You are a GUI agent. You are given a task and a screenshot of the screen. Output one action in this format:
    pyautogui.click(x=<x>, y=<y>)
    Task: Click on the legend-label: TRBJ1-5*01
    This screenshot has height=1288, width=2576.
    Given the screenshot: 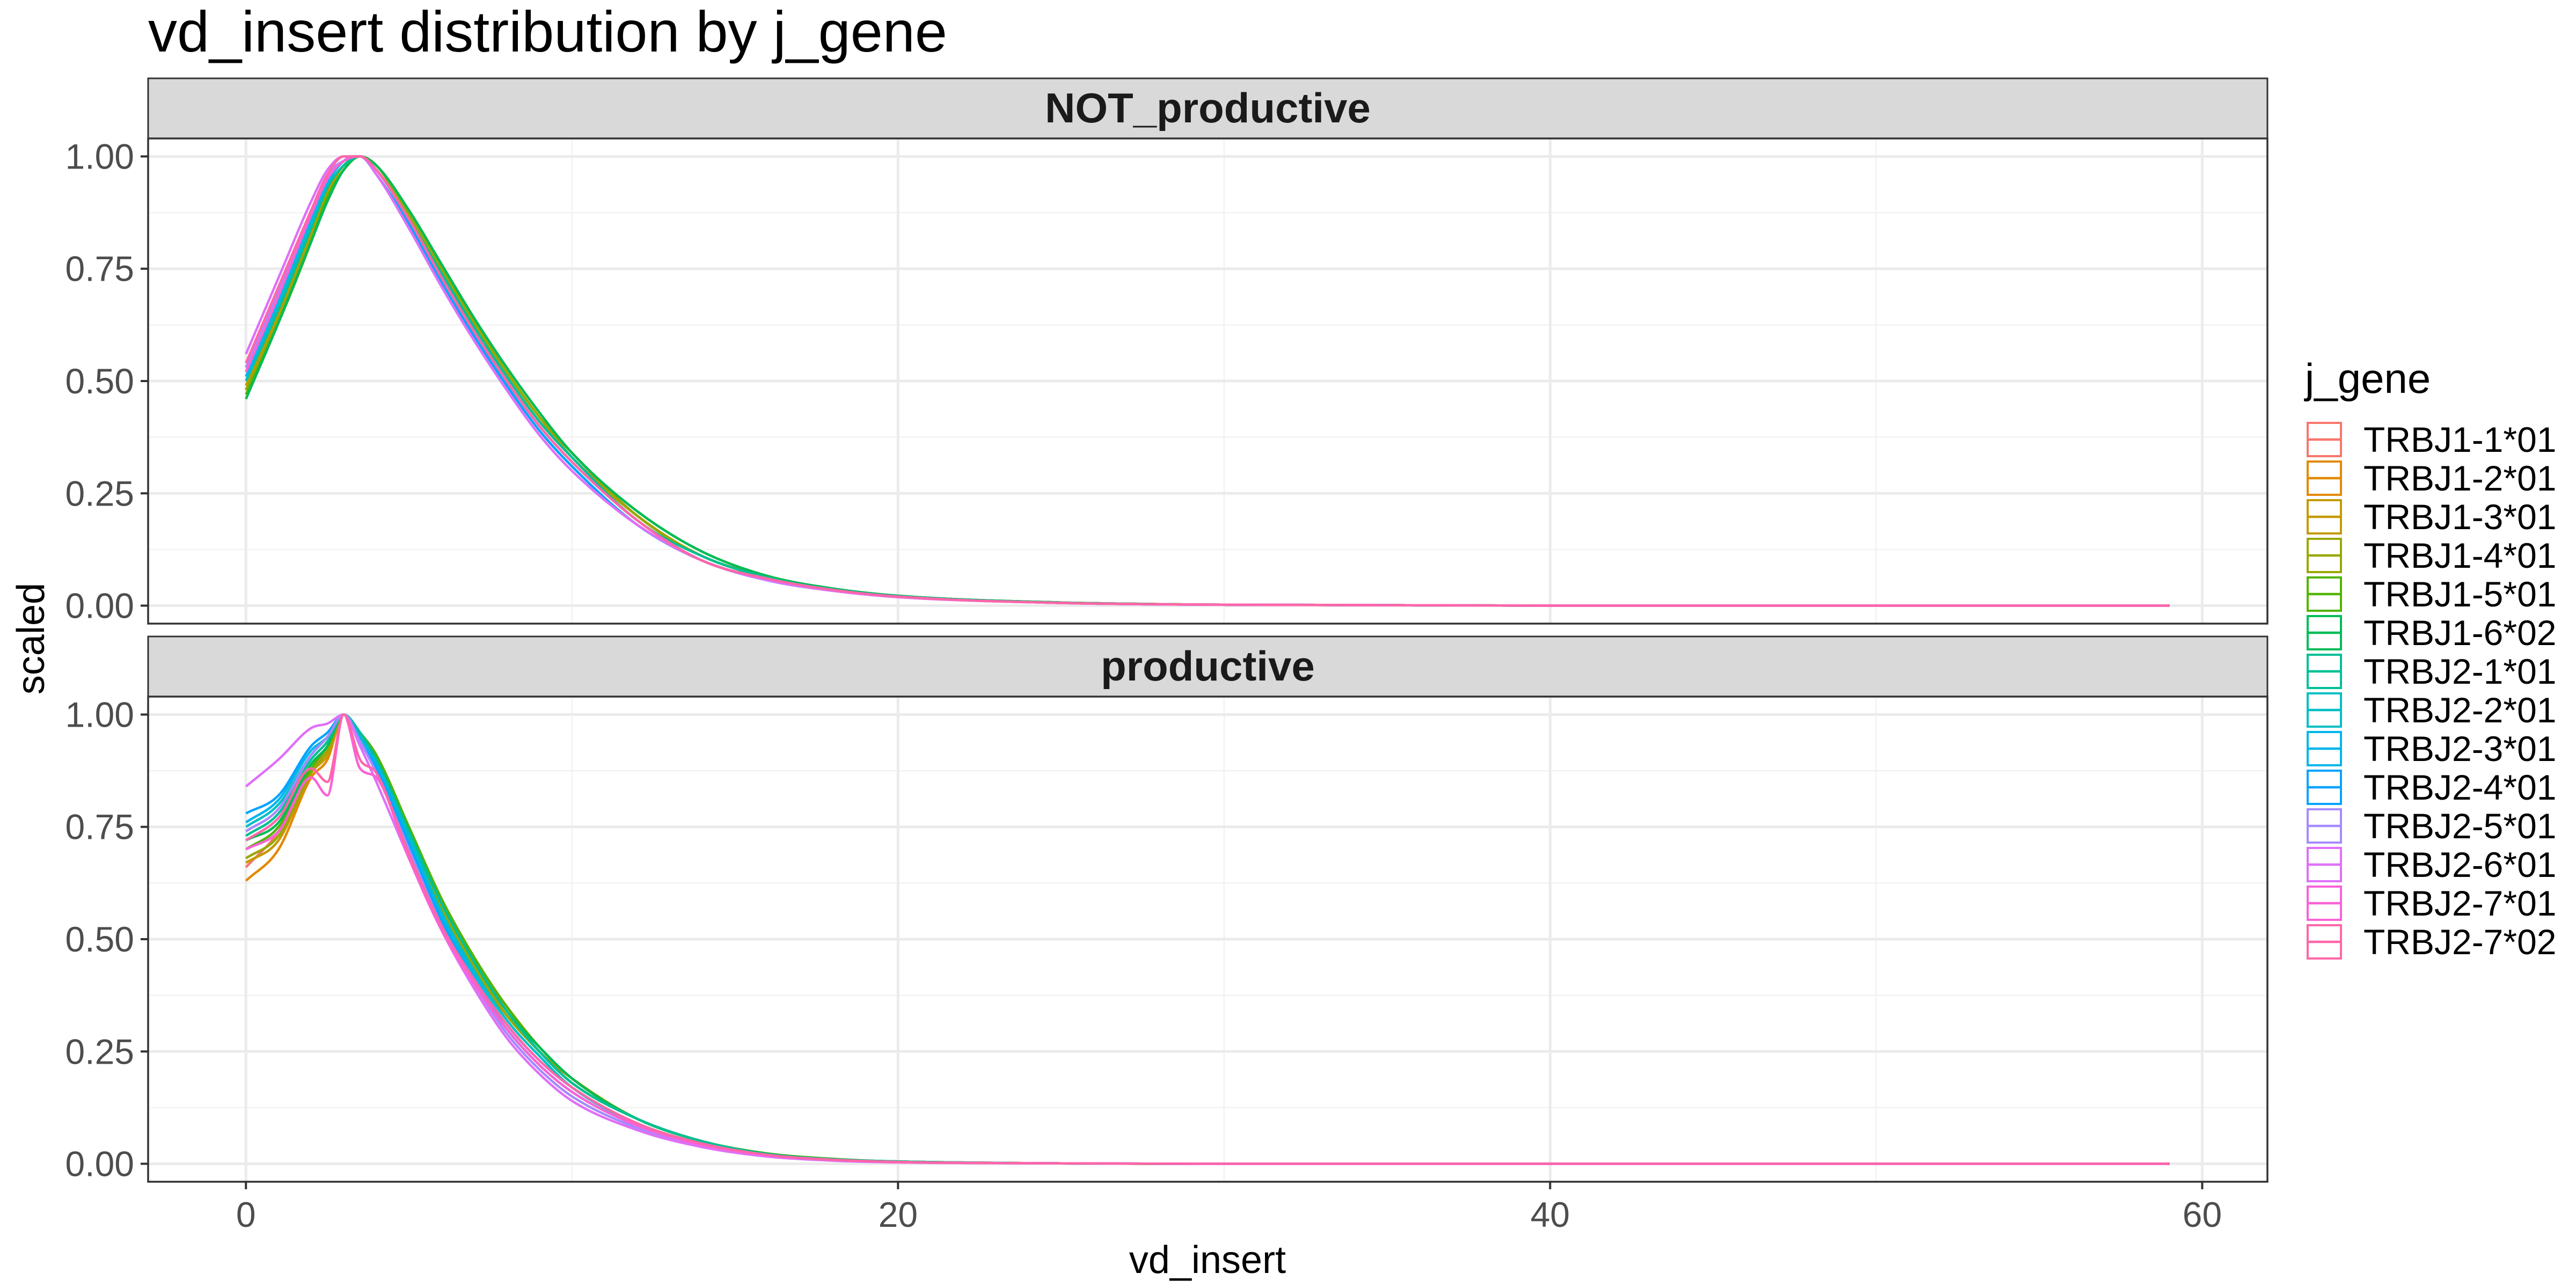 What is the action you would take?
    pyautogui.click(x=2460, y=594)
    